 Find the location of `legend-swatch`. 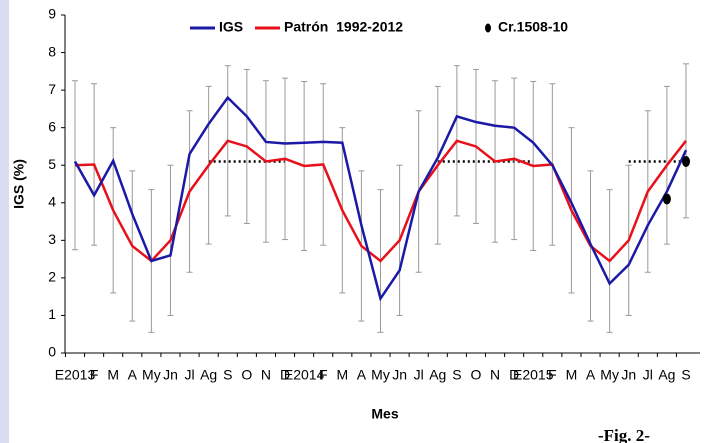

legend-swatch is located at coordinates (488, 28).